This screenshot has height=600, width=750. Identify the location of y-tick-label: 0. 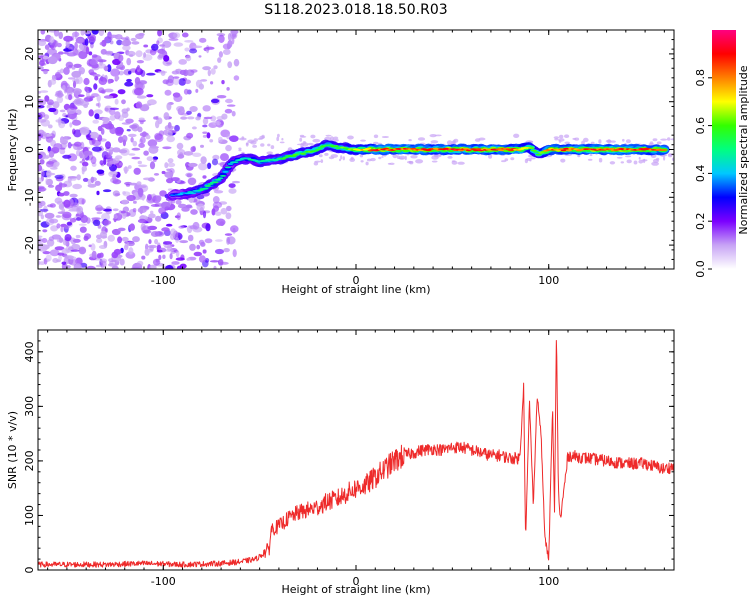
(29, 570).